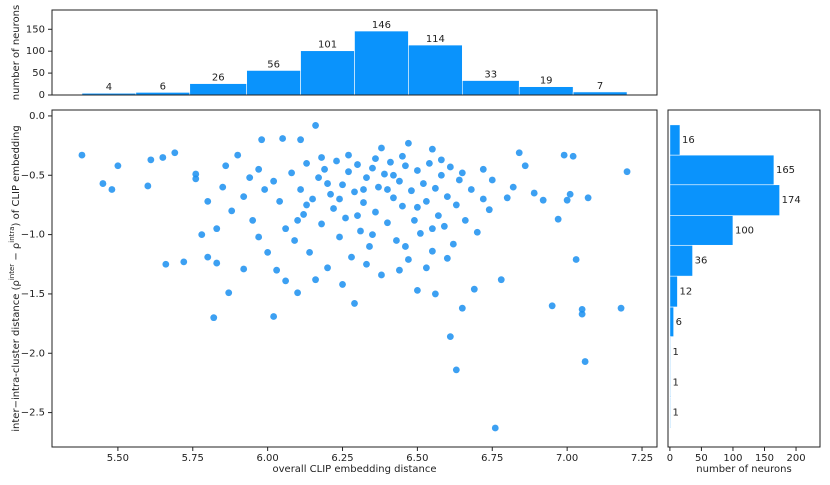  Describe the element at coordinates (16, 358) in the screenshot. I see `y-axis-label-part: inter−intra-cluster distance (` at that location.